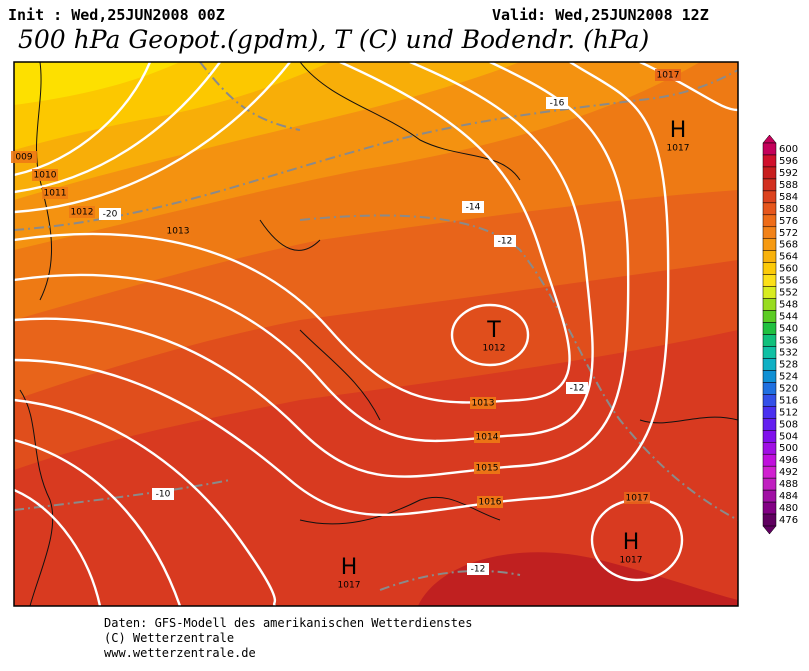 The width and height of the screenshot is (809, 671). What do you see at coordinates (788, 185) in the screenshot?
I see `colorbar-label: 588` at bounding box center [788, 185].